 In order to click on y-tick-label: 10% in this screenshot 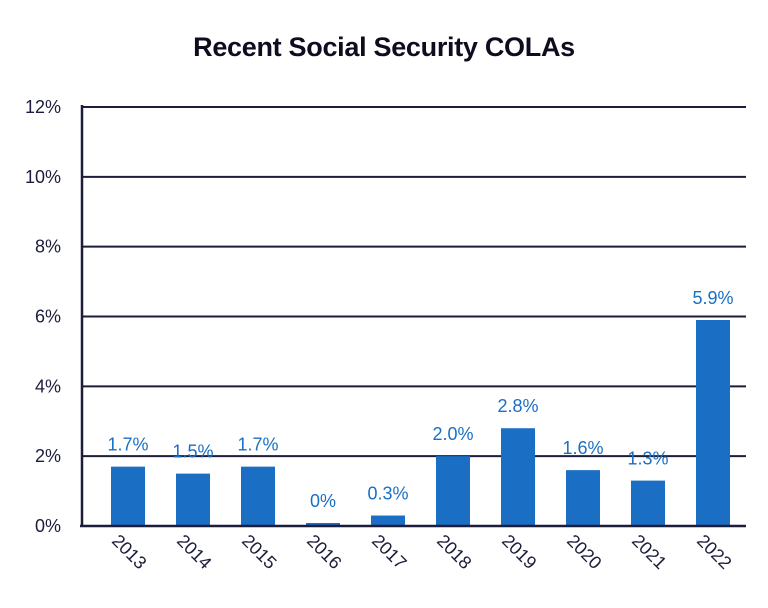, I will do `click(43, 177)`.